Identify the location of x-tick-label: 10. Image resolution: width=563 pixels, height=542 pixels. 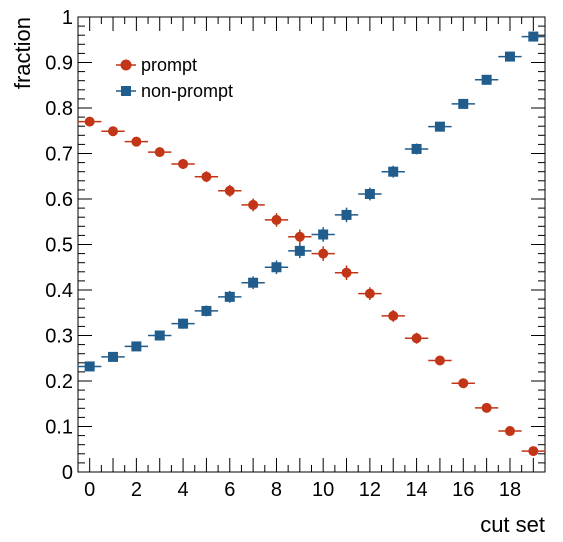
(323, 490).